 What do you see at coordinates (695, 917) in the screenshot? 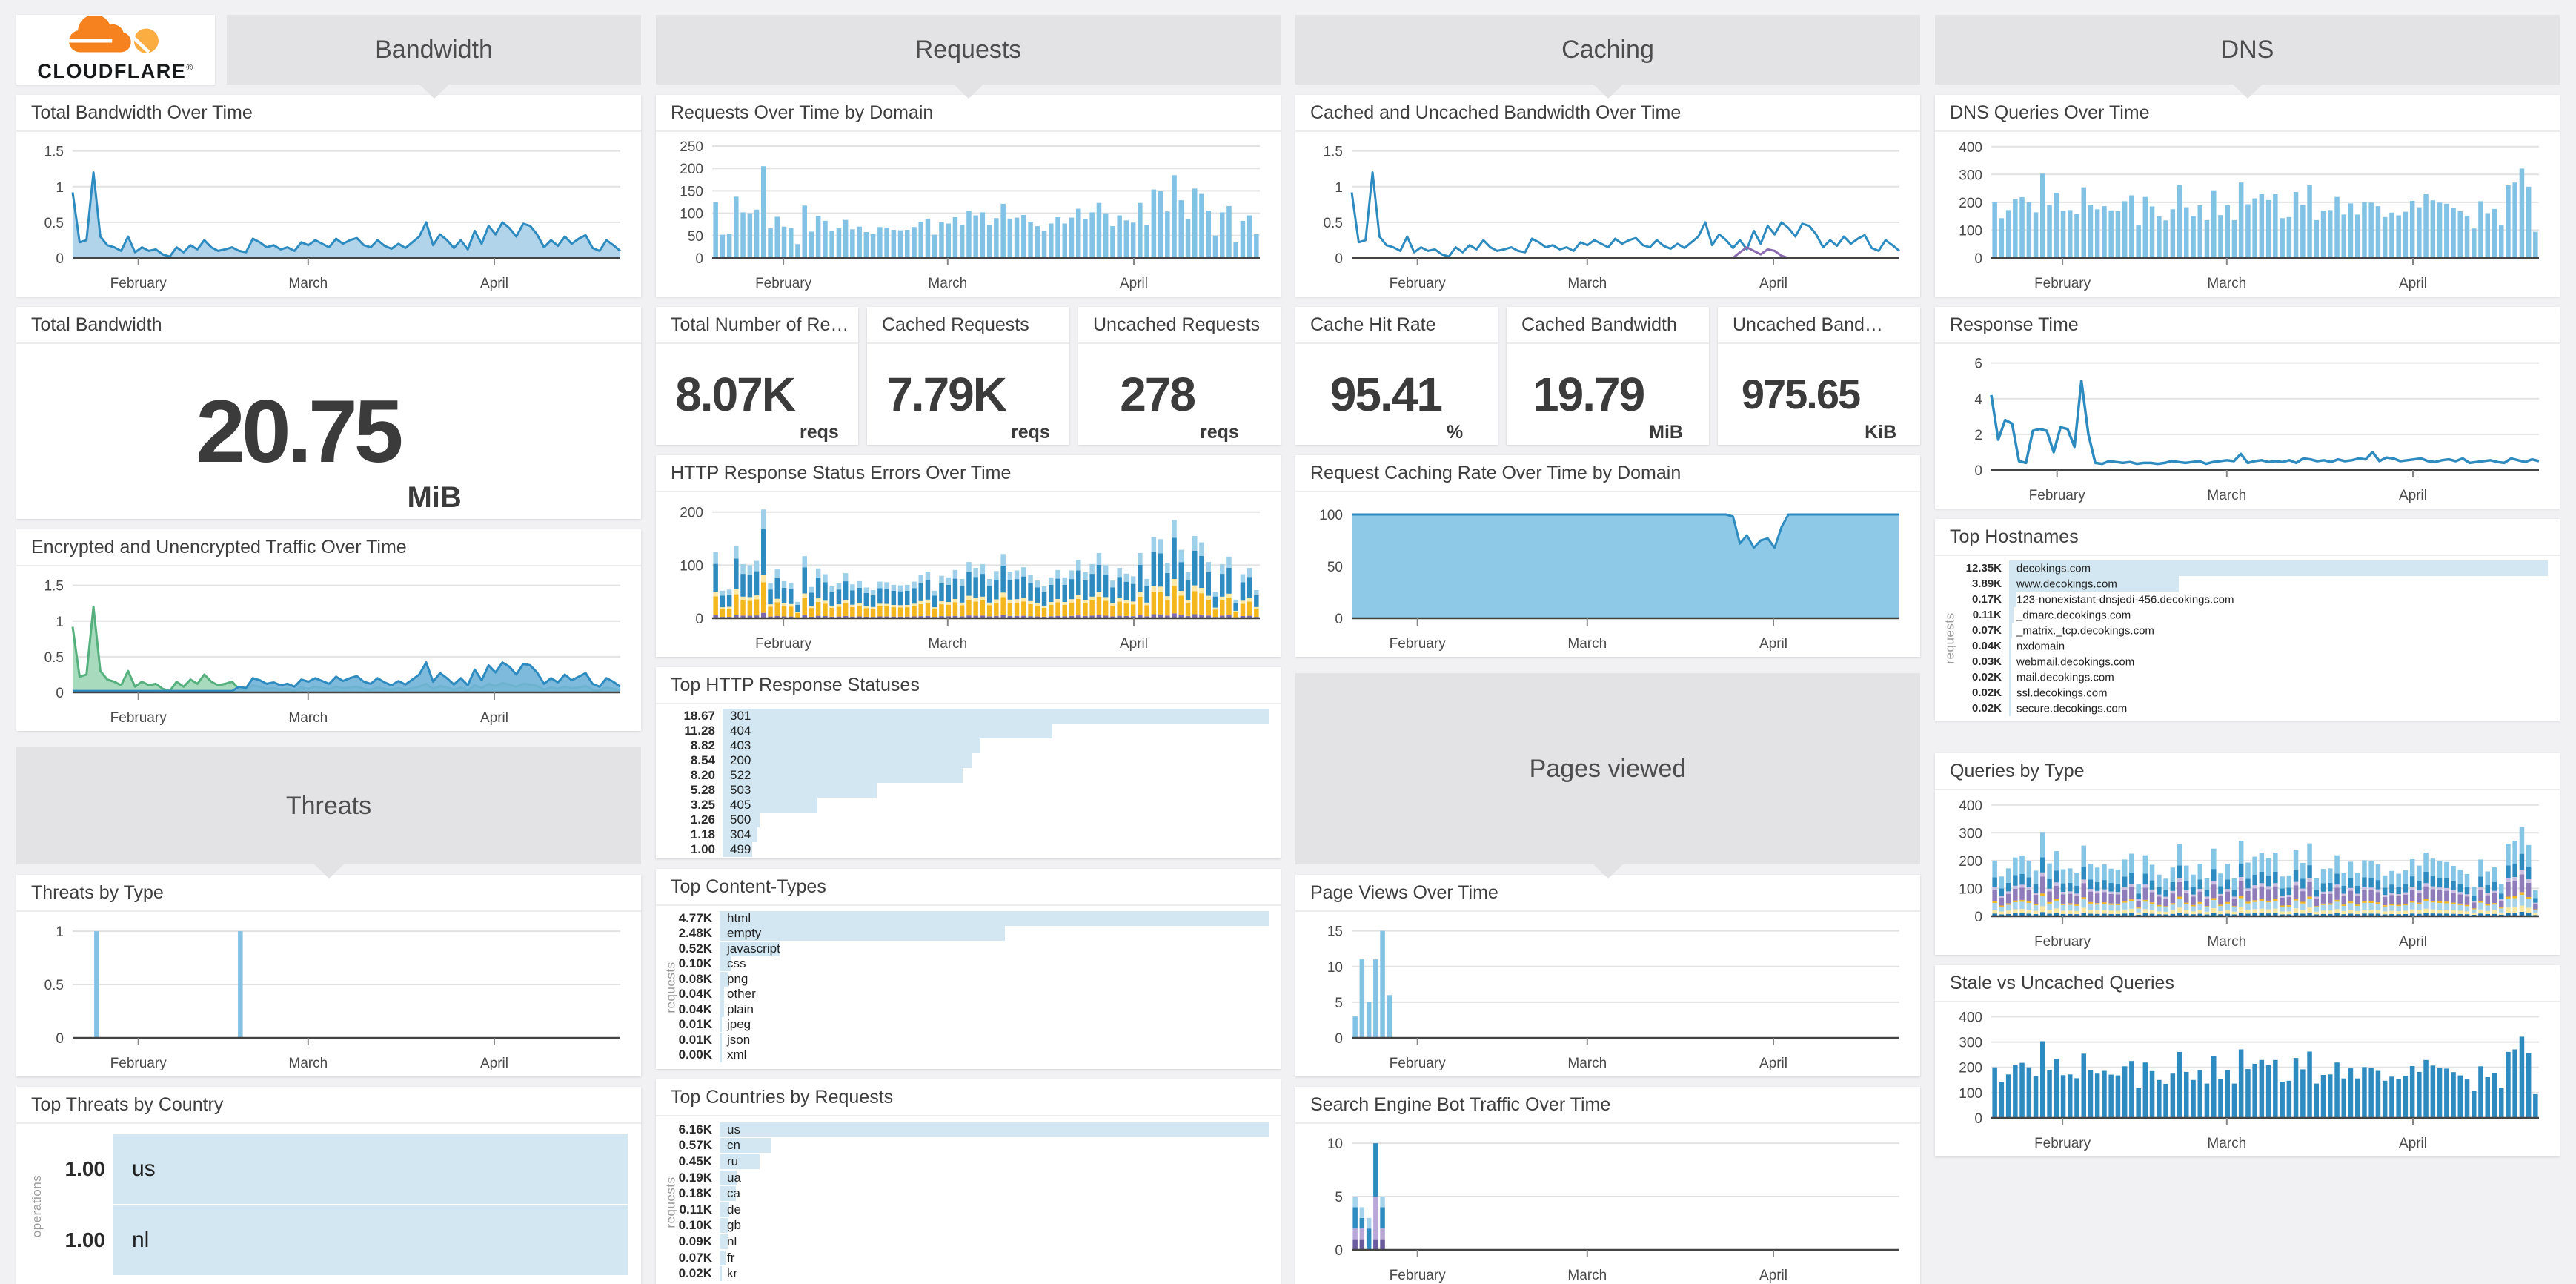
I see `hbar-value: 4.77K` at bounding box center [695, 917].